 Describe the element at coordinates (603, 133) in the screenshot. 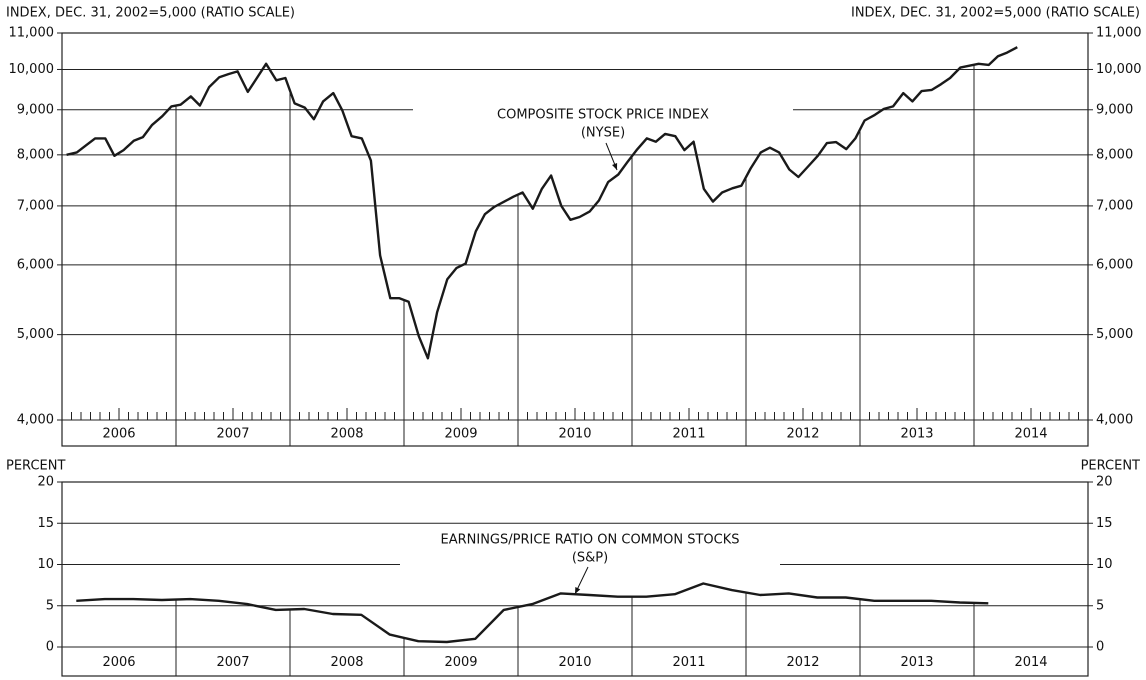

I see `annotation: (NYSE)` at that location.